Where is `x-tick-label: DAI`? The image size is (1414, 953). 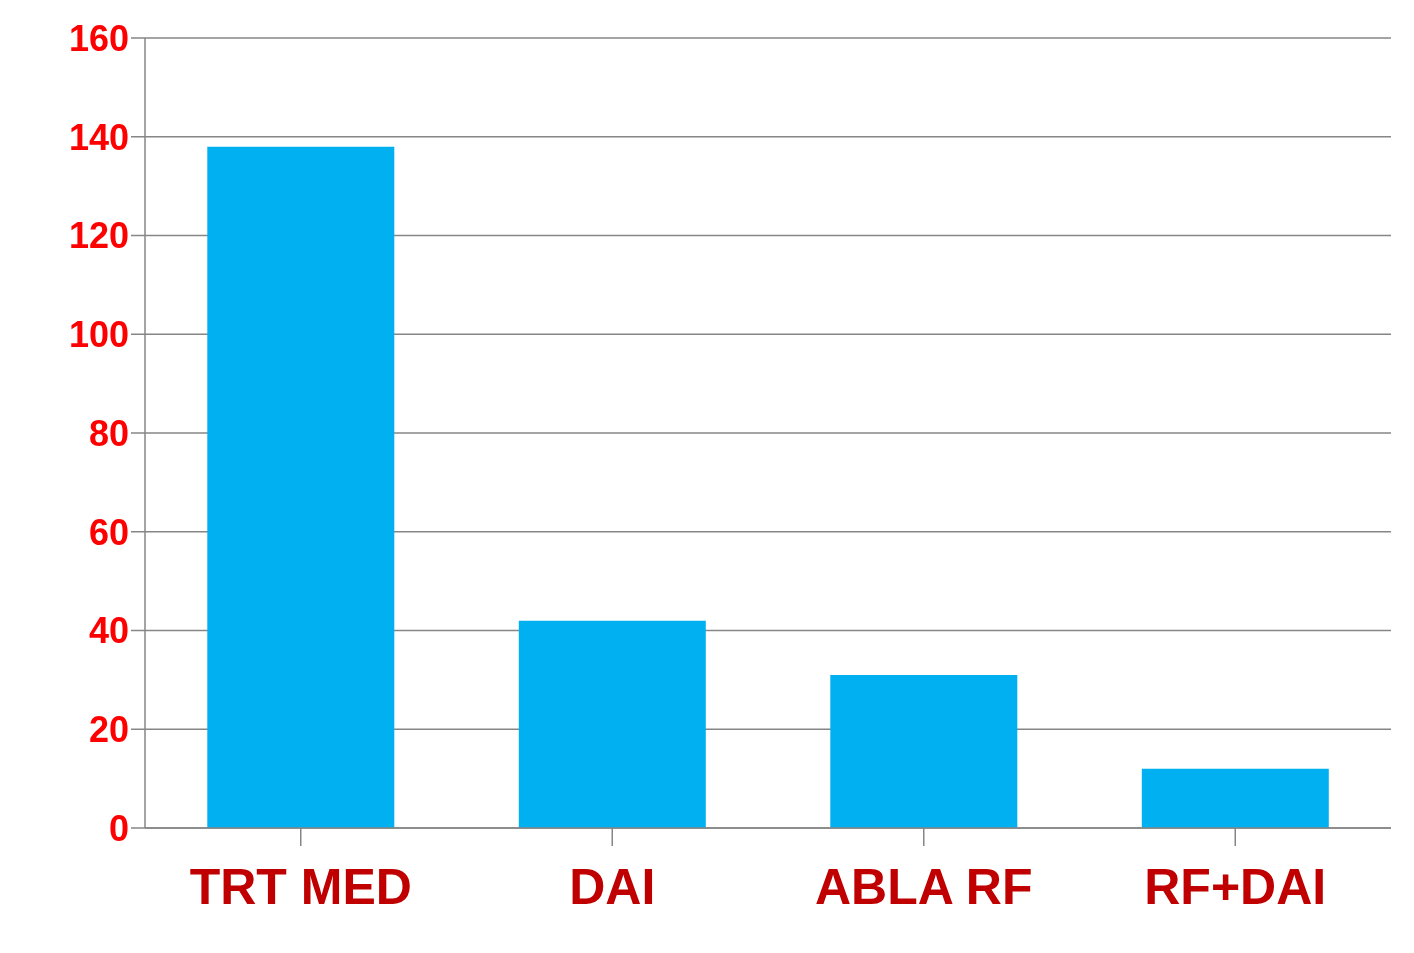 x-tick-label: DAI is located at coordinates (612, 886).